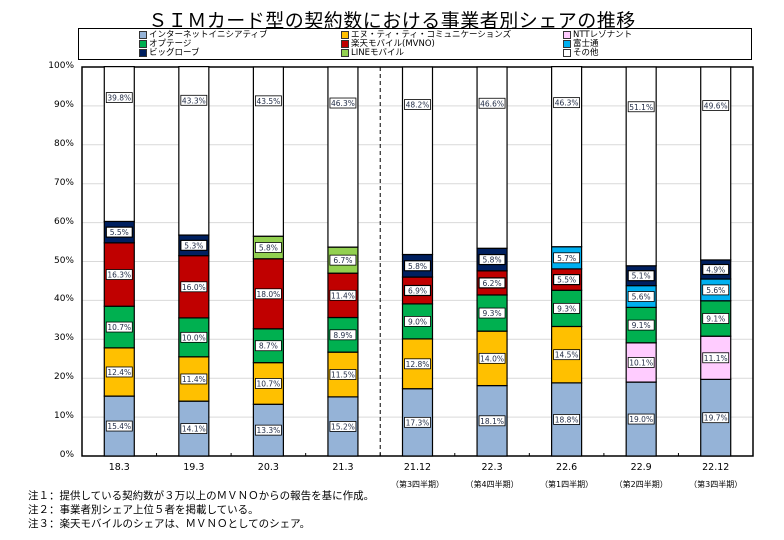 The image size is (784, 540). I want to click on data-label: 13.3%, so click(268, 430).